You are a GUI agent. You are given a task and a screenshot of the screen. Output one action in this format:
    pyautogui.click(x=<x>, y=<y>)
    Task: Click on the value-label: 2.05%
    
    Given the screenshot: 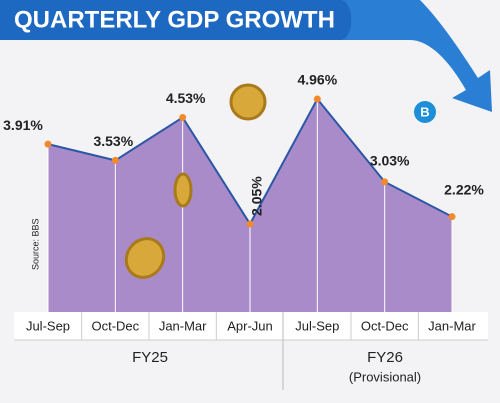 What is the action you would take?
    pyautogui.click(x=257, y=196)
    